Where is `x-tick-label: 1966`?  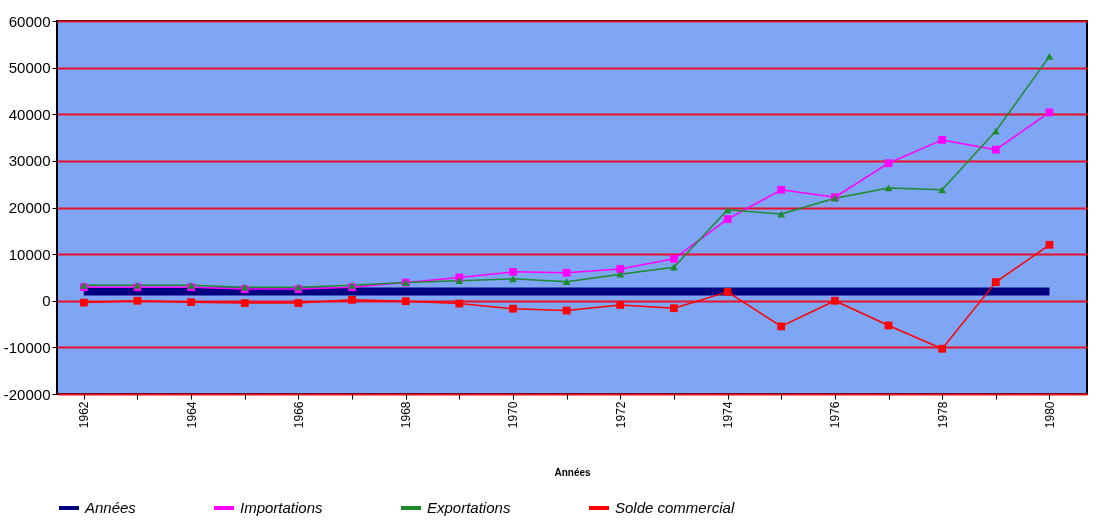
x-tick-label: 1966 is located at coordinates (298, 415).